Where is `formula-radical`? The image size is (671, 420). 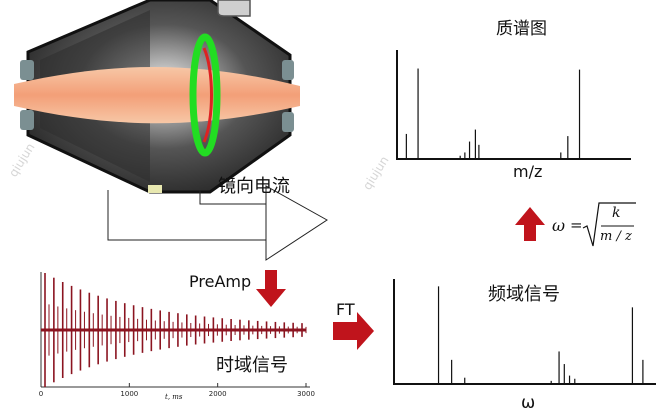
formula-radical is located at coordinates (609, 224).